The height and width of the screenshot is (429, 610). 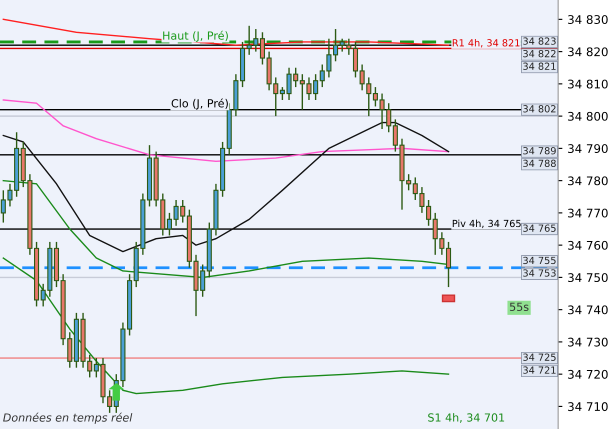 What do you see at coordinates (539, 260) in the screenshot?
I see `annotation: 34 755` at bounding box center [539, 260].